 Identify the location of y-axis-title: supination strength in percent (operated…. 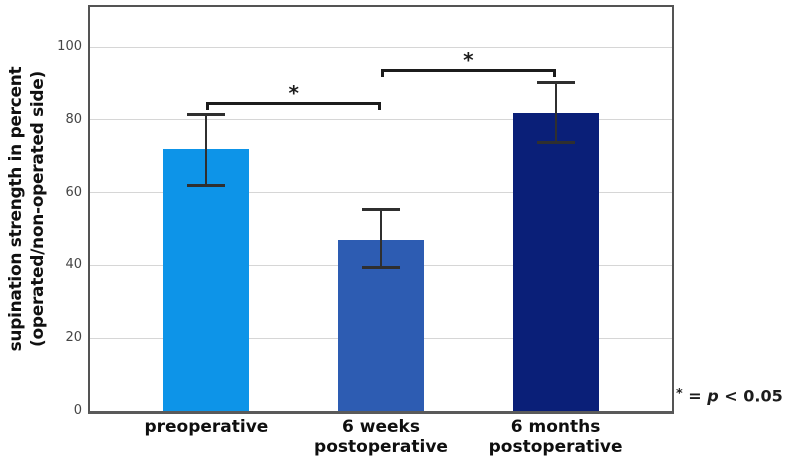
(27, 214).